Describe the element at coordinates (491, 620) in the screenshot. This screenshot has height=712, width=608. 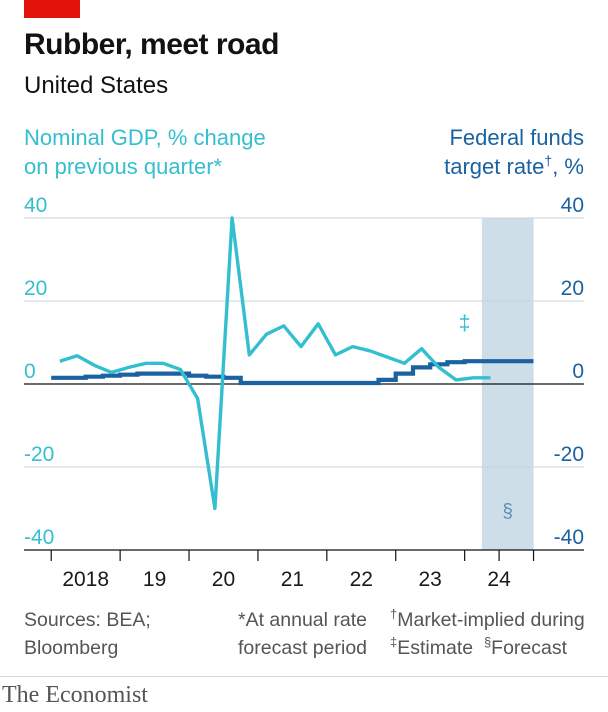
I see `footnote-dagger-text: Market-implied during` at that location.